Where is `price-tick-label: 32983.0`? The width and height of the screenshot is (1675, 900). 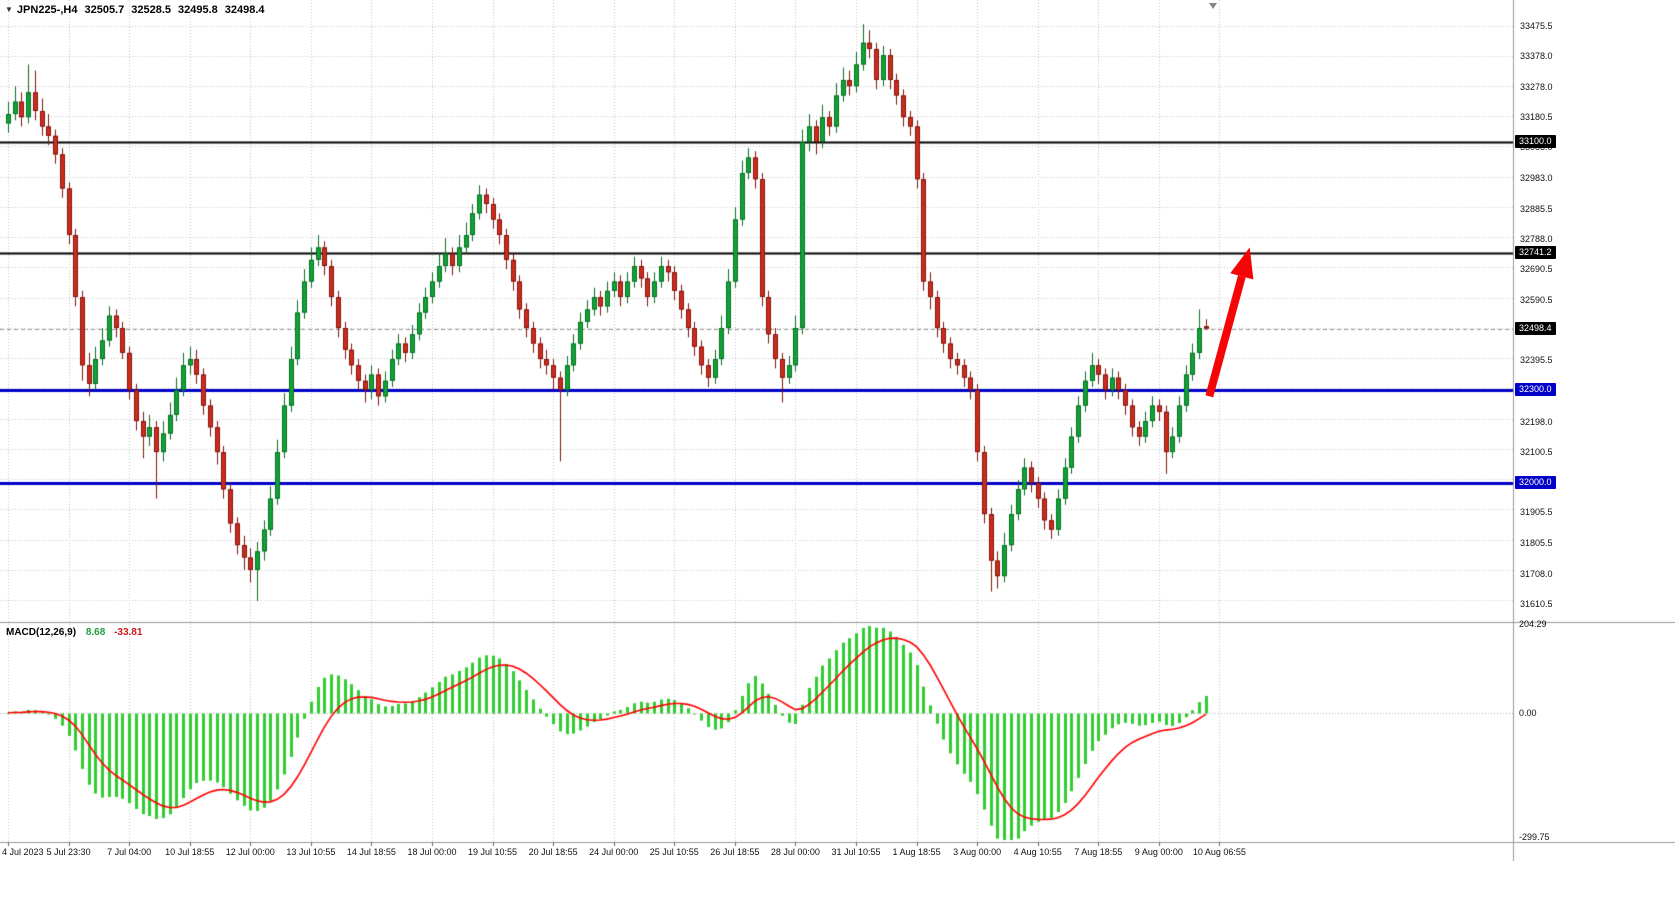
price-tick-label: 32983.0 is located at coordinates (1536, 178).